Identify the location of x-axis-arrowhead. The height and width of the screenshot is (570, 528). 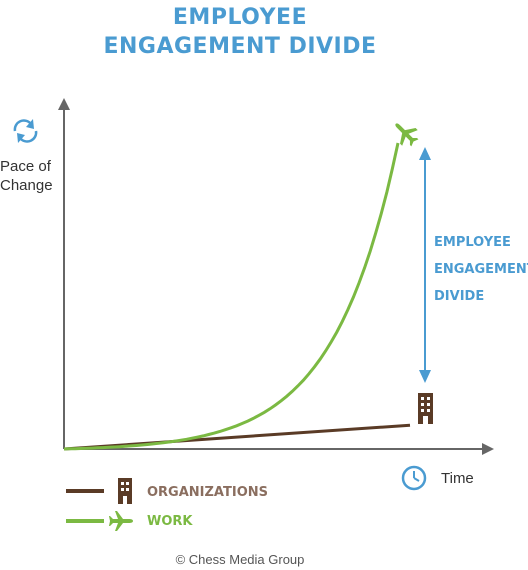
(488, 449).